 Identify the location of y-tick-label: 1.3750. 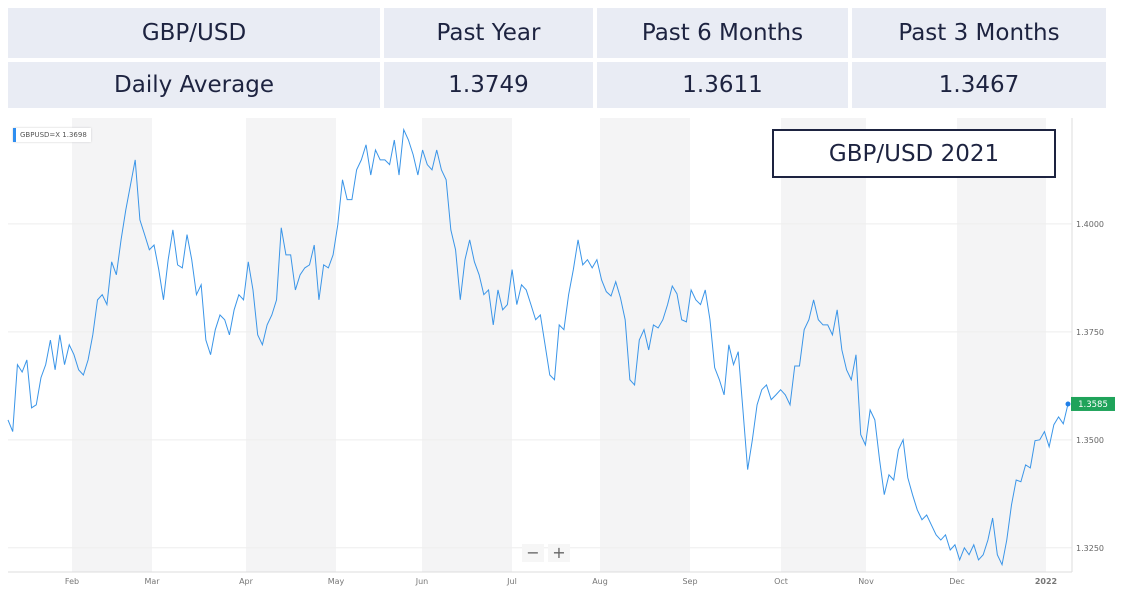
(1090, 332).